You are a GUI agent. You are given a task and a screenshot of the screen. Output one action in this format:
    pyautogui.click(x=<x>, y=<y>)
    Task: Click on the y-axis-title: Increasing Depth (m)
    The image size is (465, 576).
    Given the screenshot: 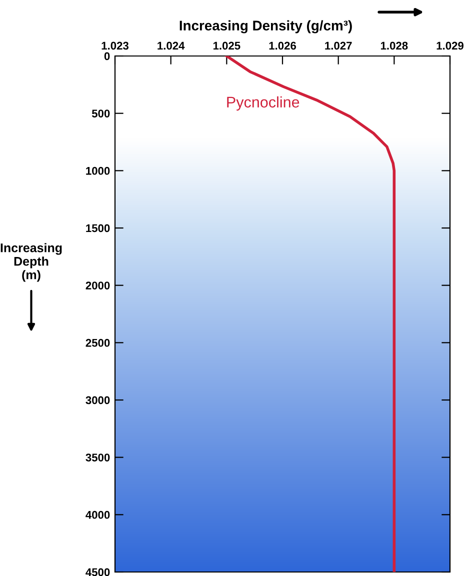 What is the action you would take?
    pyautogui.click(x=31, y=262)
    